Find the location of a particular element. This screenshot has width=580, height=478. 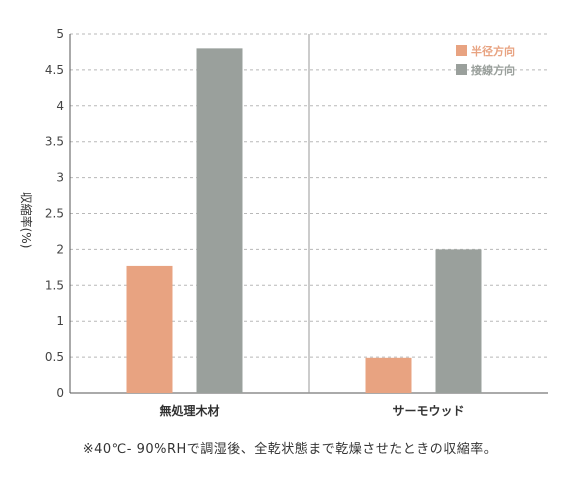

y-tick-label: 4 is located at coordinates (60, 106).